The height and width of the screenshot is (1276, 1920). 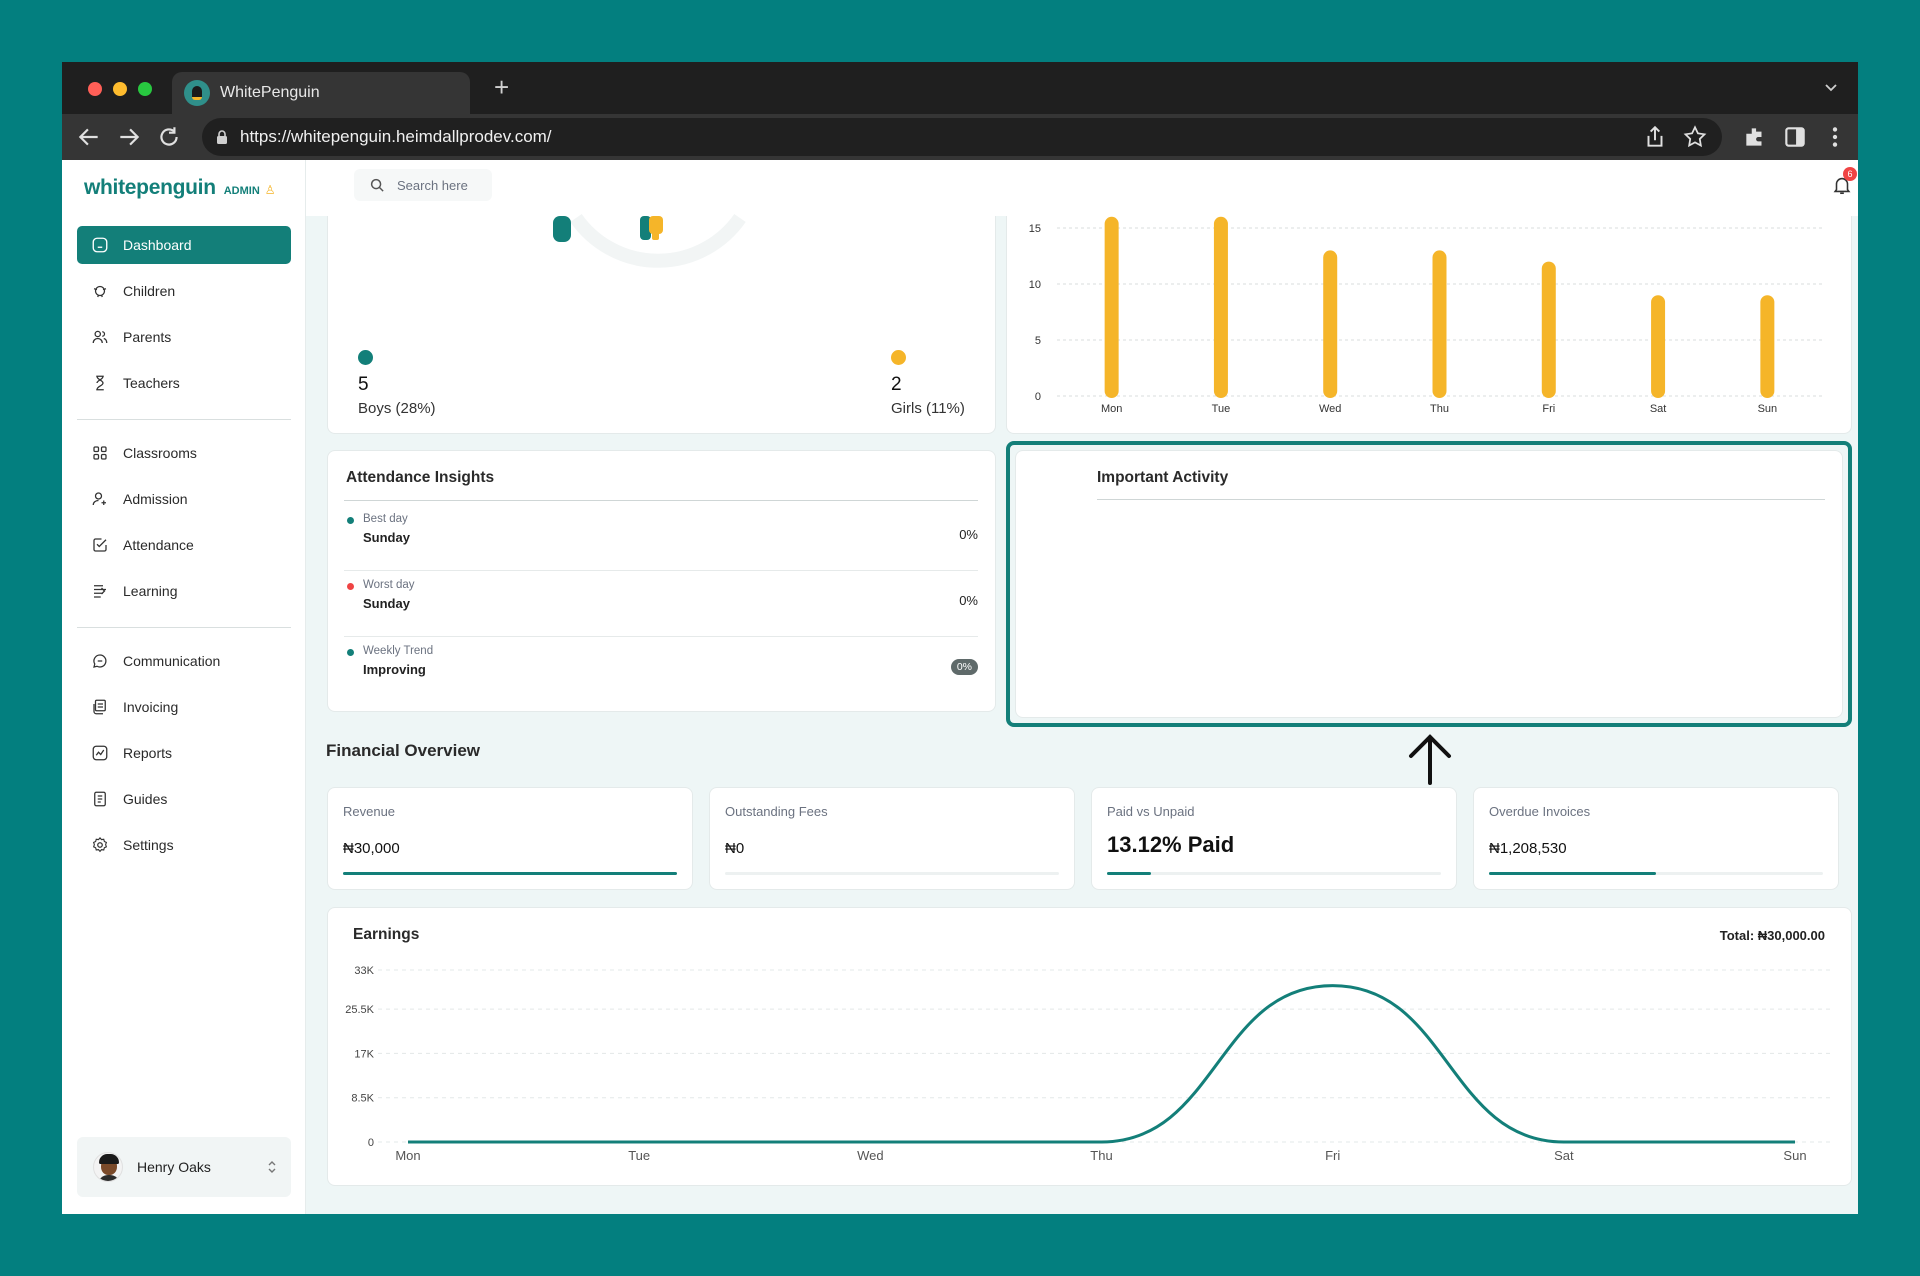 What do you see at coordinates (1835, 137) in the screenshot?
I see `menu-kebab-icon` at bounding box center [1835, 137].